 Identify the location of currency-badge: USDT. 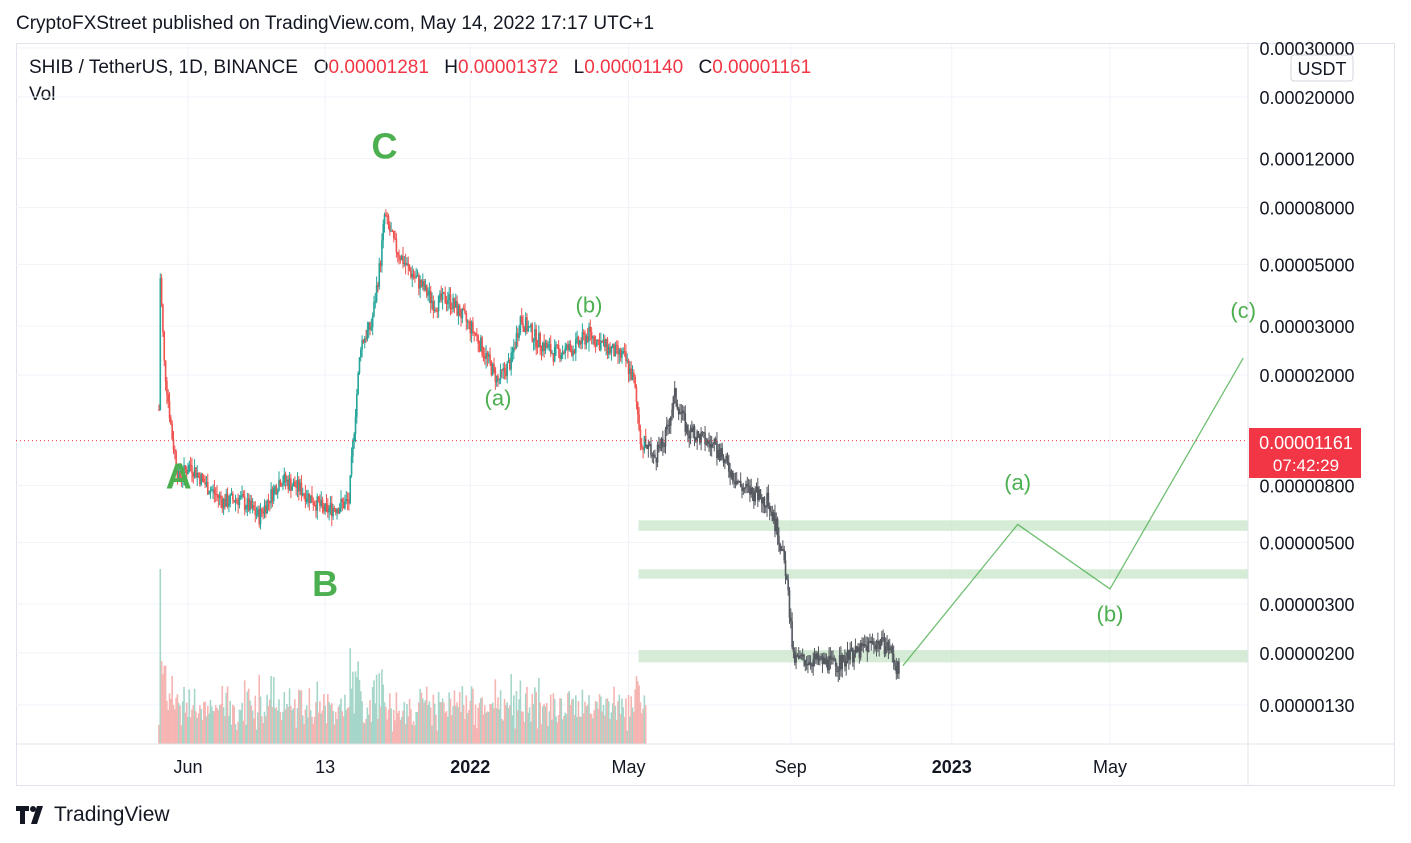
(1322, 68).